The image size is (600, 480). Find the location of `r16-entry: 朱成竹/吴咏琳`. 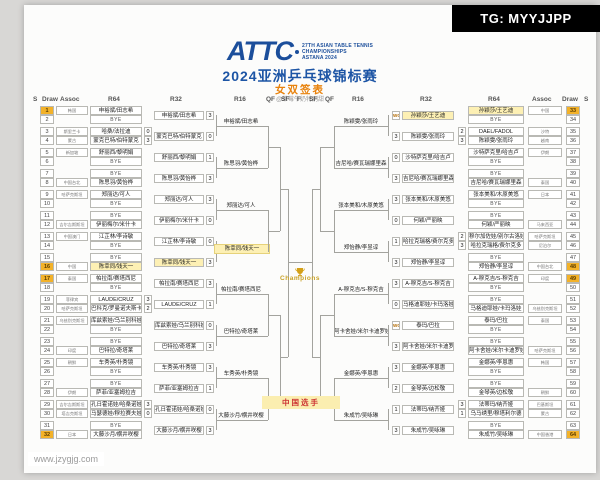

r16-entry: 朱成竹/吴咏琳 is located at coordinates (361, 415).